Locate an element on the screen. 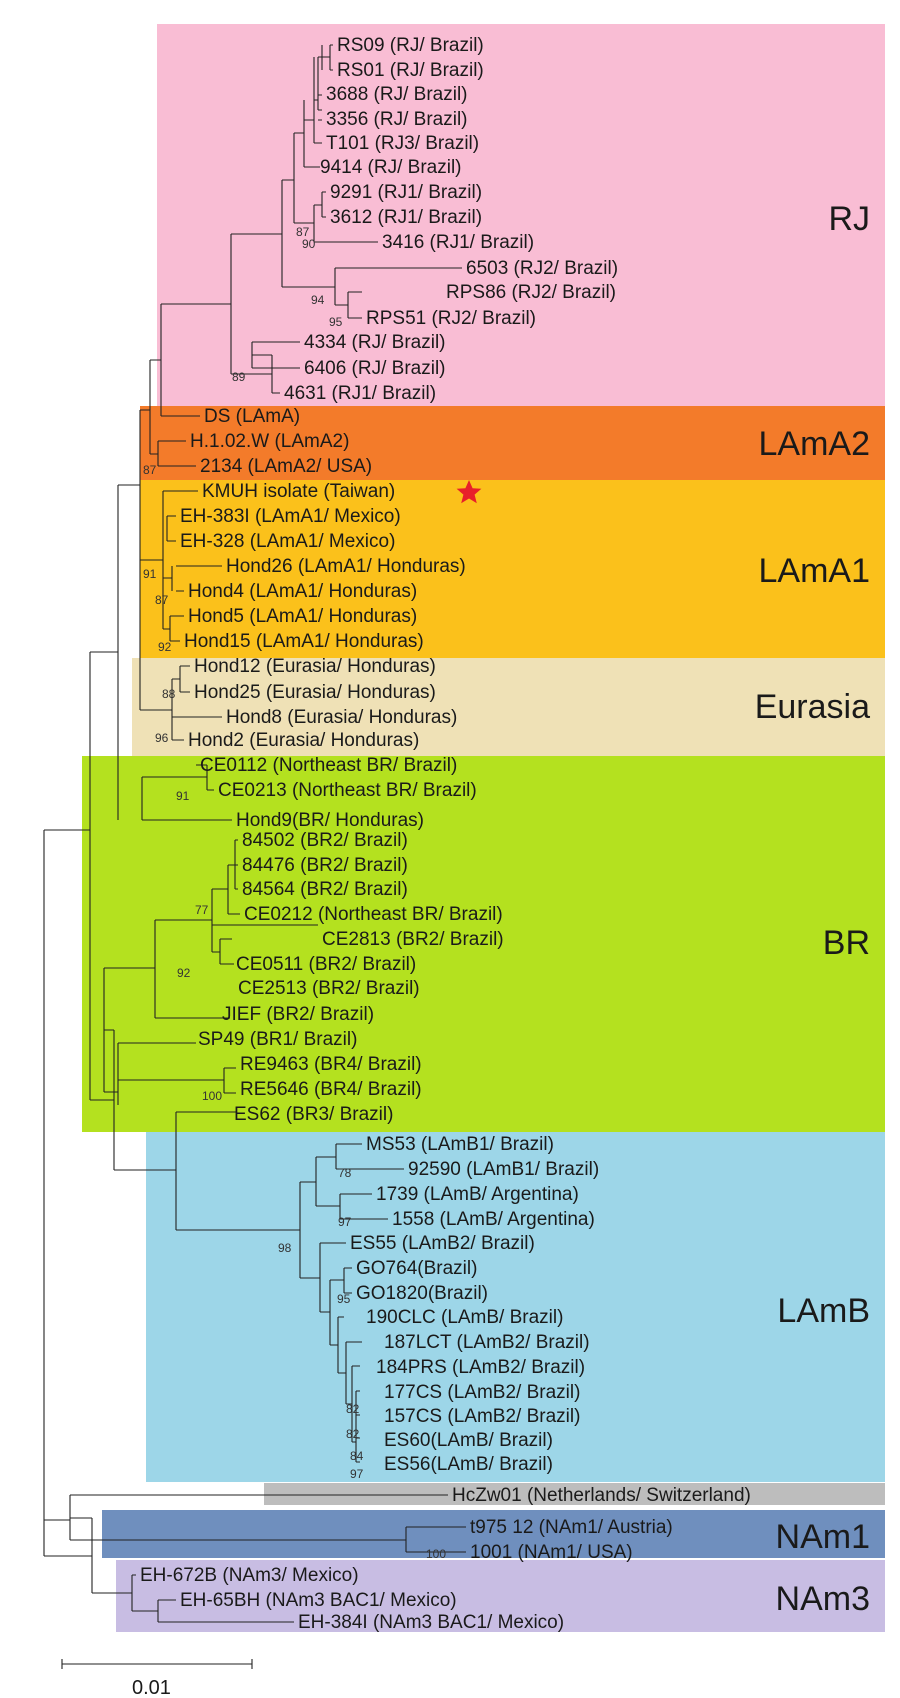 The image size is (900, 1698). clade-box-lama1 is located at coordinates (512, 569).